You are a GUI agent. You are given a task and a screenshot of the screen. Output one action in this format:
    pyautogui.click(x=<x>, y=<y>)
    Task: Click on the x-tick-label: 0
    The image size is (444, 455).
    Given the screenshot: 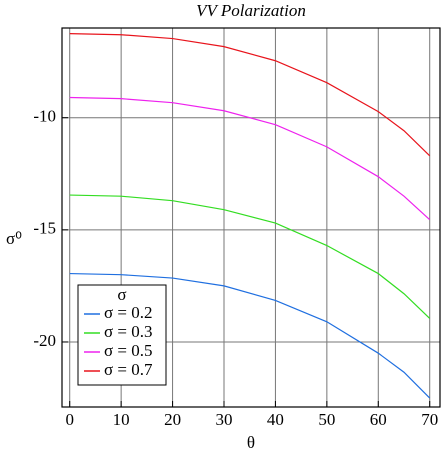 What is the action you would take?
    pyautogui.click(x=69, y=419)
    